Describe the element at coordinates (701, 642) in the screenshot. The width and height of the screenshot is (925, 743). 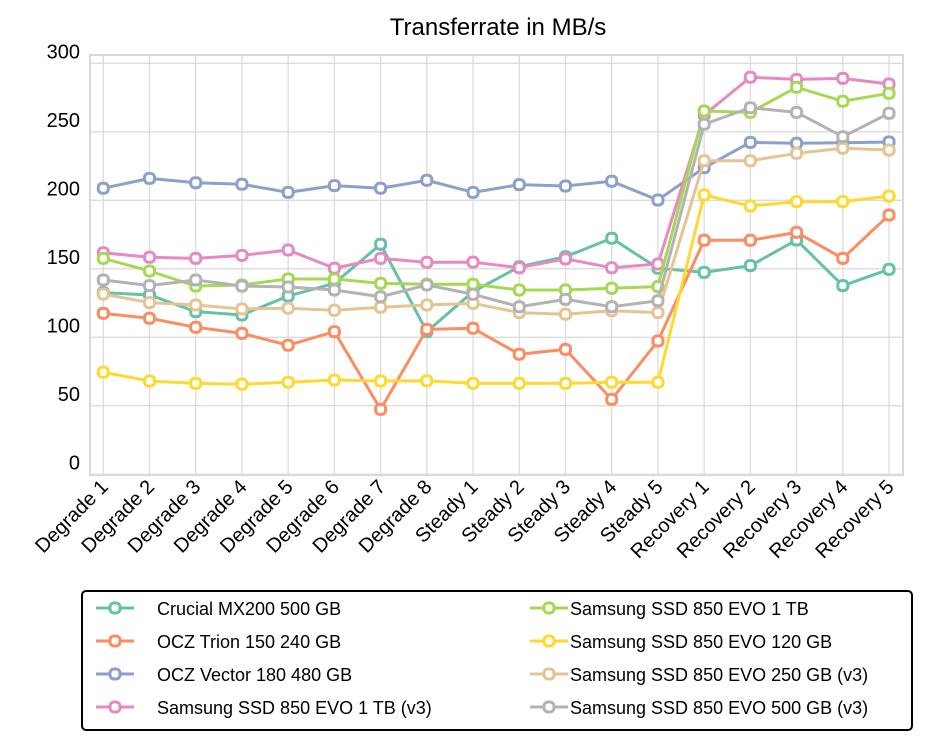
I see `legend-label: Samsung SSD 850 EVO 120 GB` at that location.